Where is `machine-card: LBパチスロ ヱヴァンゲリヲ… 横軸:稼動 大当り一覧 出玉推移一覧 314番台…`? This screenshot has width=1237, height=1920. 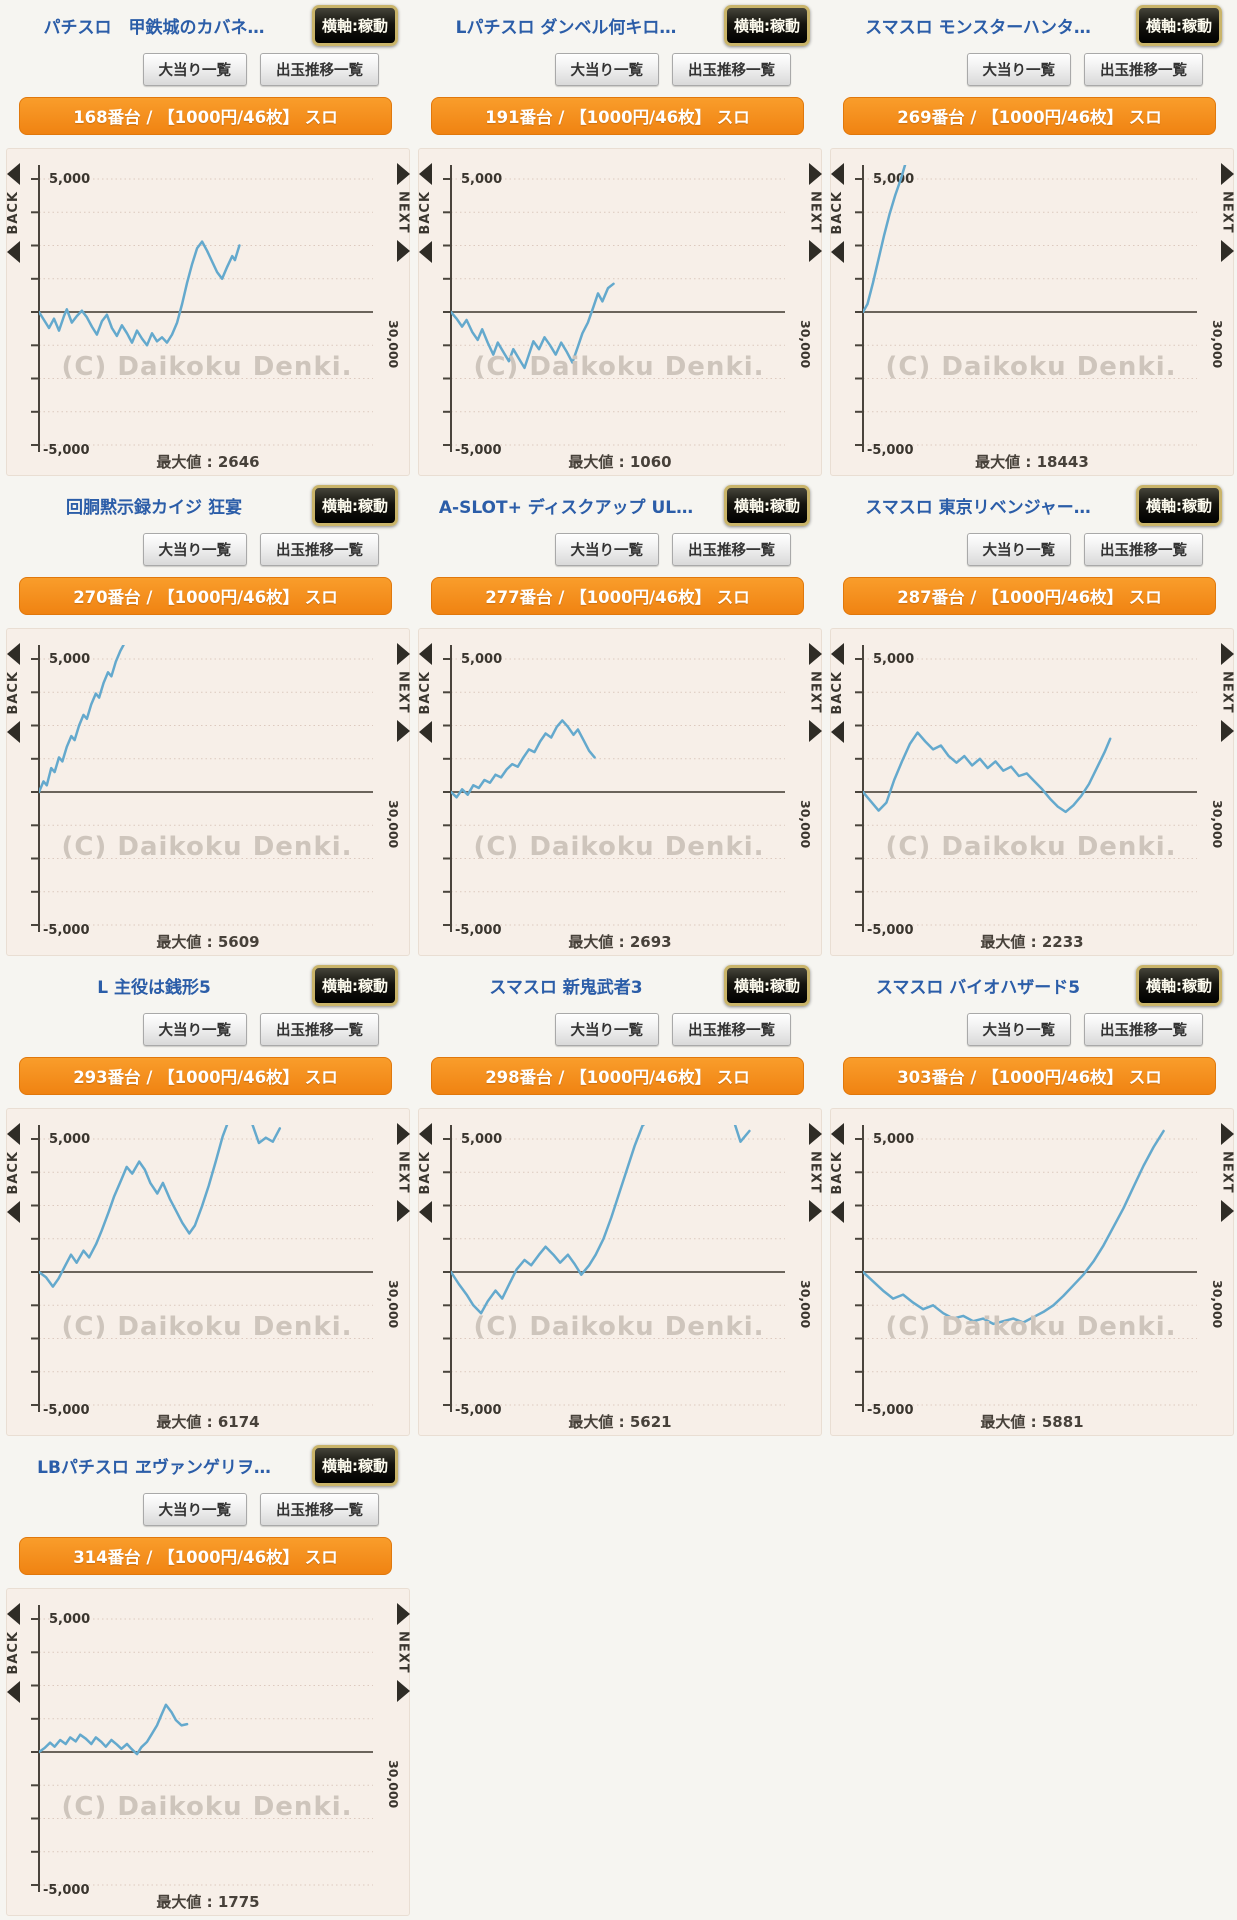 machine-card: LBパチスロ ヱヴァンゲリヲ… 横軸:稼動 大当り一覧 出玉推移一覧 314番台… is located at coordinates (206, 1680).